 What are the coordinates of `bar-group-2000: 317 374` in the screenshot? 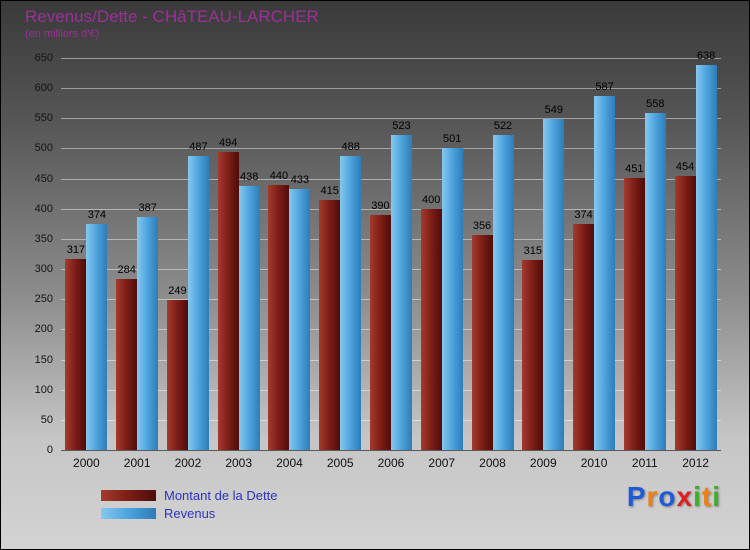 It's located at (86, 254).